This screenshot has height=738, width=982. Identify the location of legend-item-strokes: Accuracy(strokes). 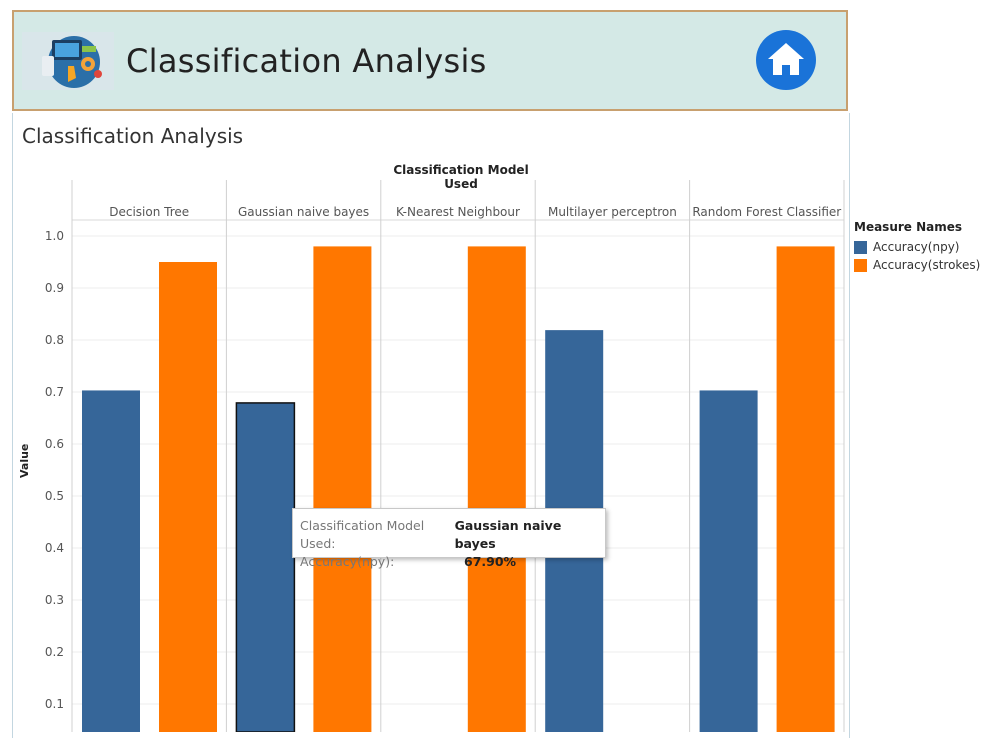
(917, 265).